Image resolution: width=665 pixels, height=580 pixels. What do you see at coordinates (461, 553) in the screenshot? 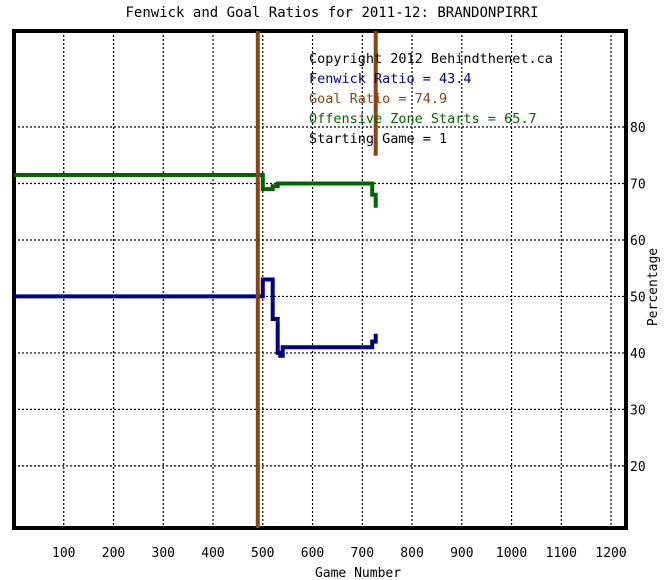
I see `x-tick-label: 900` at bounding box center [461, 553].